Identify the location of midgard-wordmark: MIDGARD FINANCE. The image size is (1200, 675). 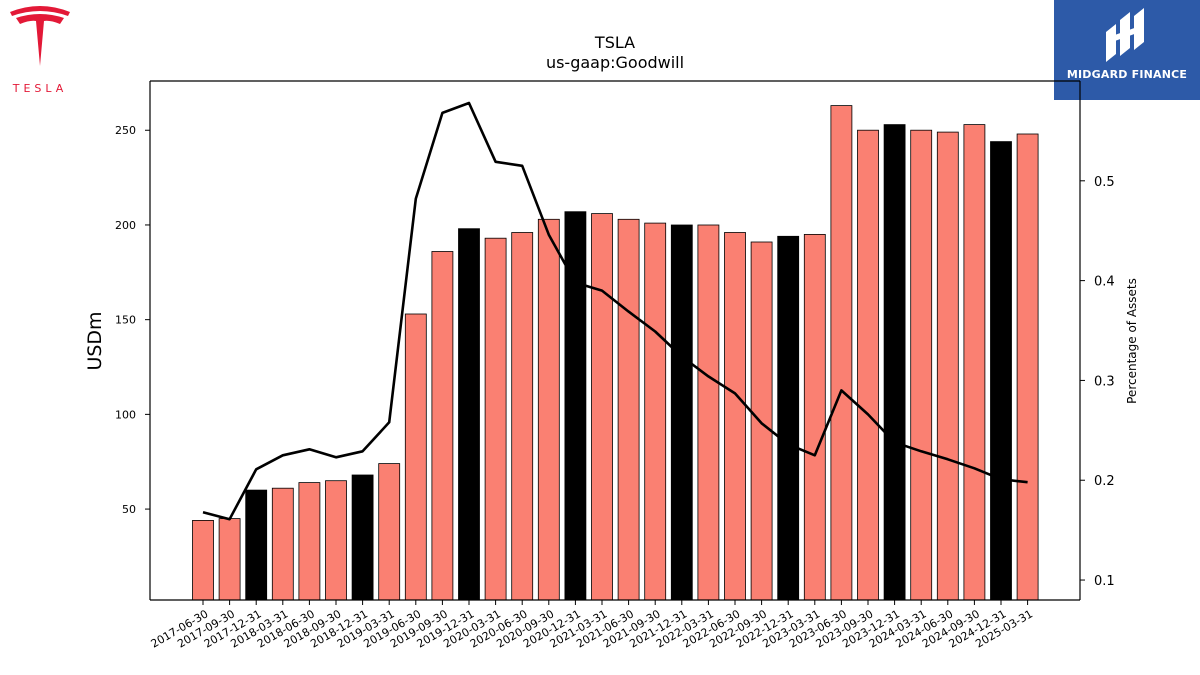
(1127, 74).